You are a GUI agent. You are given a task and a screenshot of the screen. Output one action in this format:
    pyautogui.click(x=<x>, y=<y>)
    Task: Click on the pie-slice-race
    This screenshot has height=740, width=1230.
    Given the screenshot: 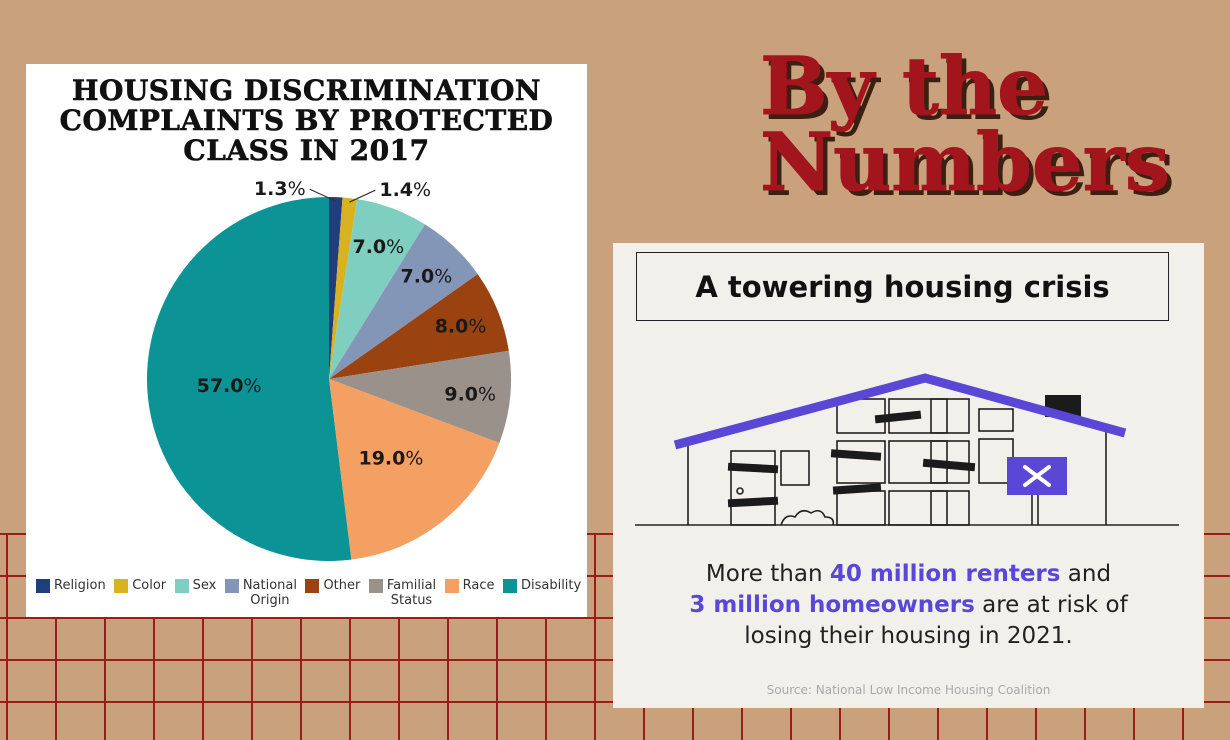 What is the action you would take?
    pyautogui.click(x=414, y=469)
    